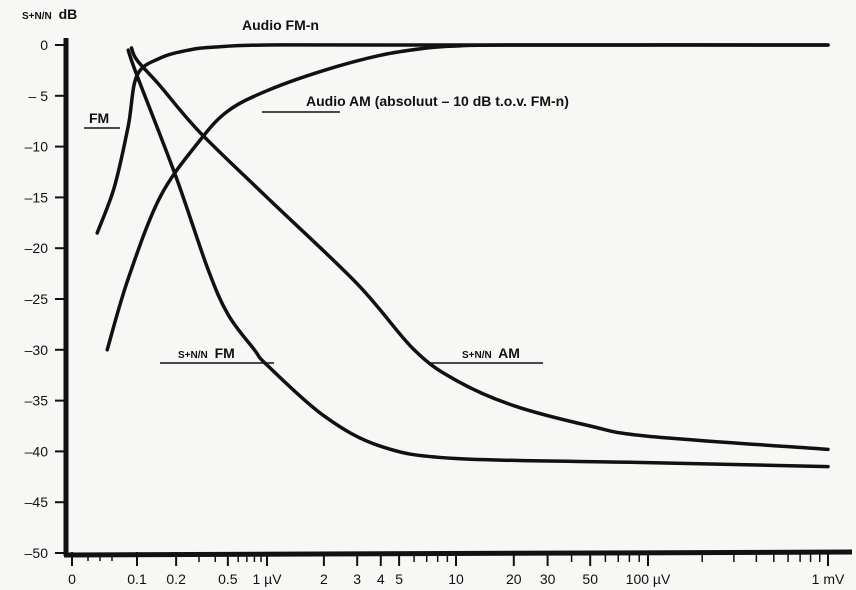 The height and width of the screenshot is (590, 856). What do you see at coordinates (267, 579) in the screenshot?
I see `x-tick-label: 1 µV` at bounding box center [267, 579].